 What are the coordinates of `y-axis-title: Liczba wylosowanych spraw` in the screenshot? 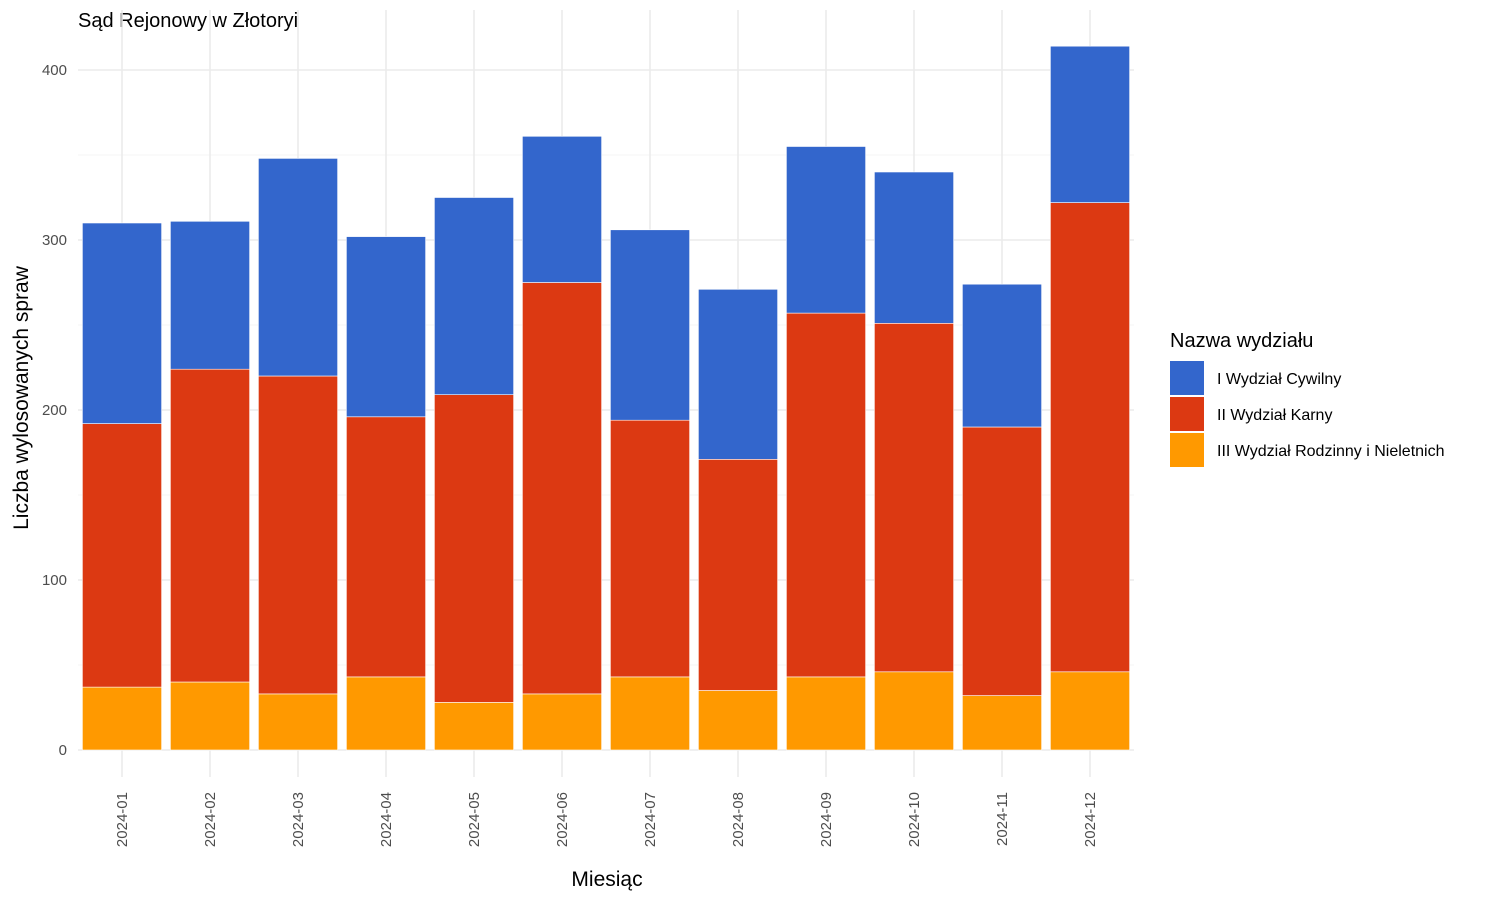 It's located at (21, 397).